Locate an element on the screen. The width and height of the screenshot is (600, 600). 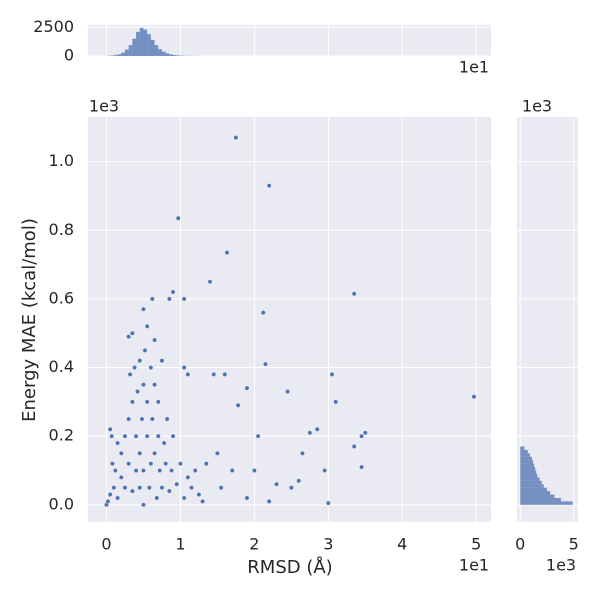
x-tick-label: 2 is located at coordinates (254, 544).